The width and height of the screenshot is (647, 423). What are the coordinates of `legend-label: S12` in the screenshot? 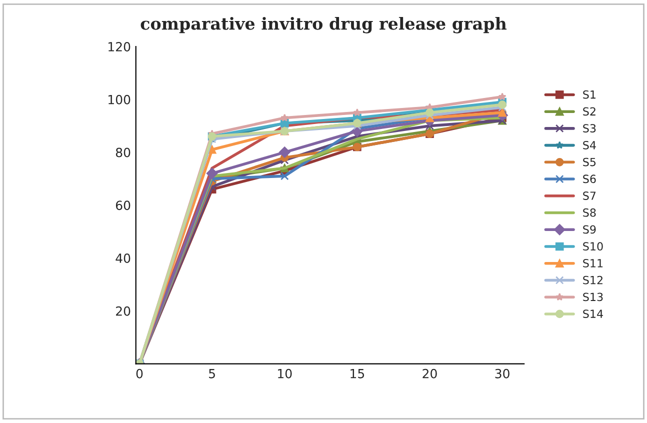 It's located at (592, 280).